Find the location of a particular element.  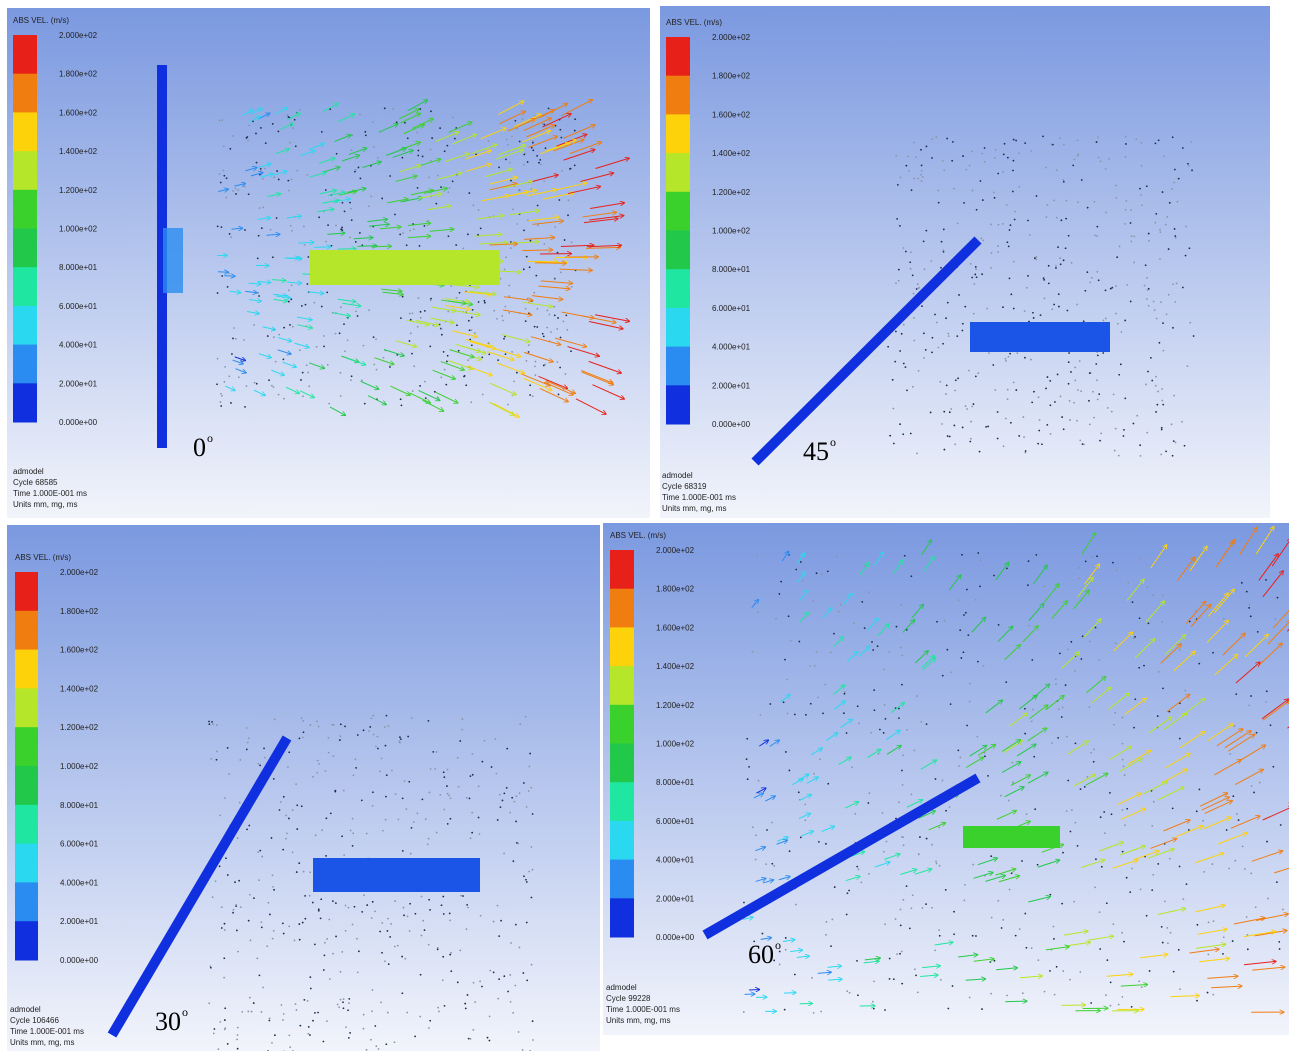

legend-label: 0.000e+00 is located at coordinates (78, 422).